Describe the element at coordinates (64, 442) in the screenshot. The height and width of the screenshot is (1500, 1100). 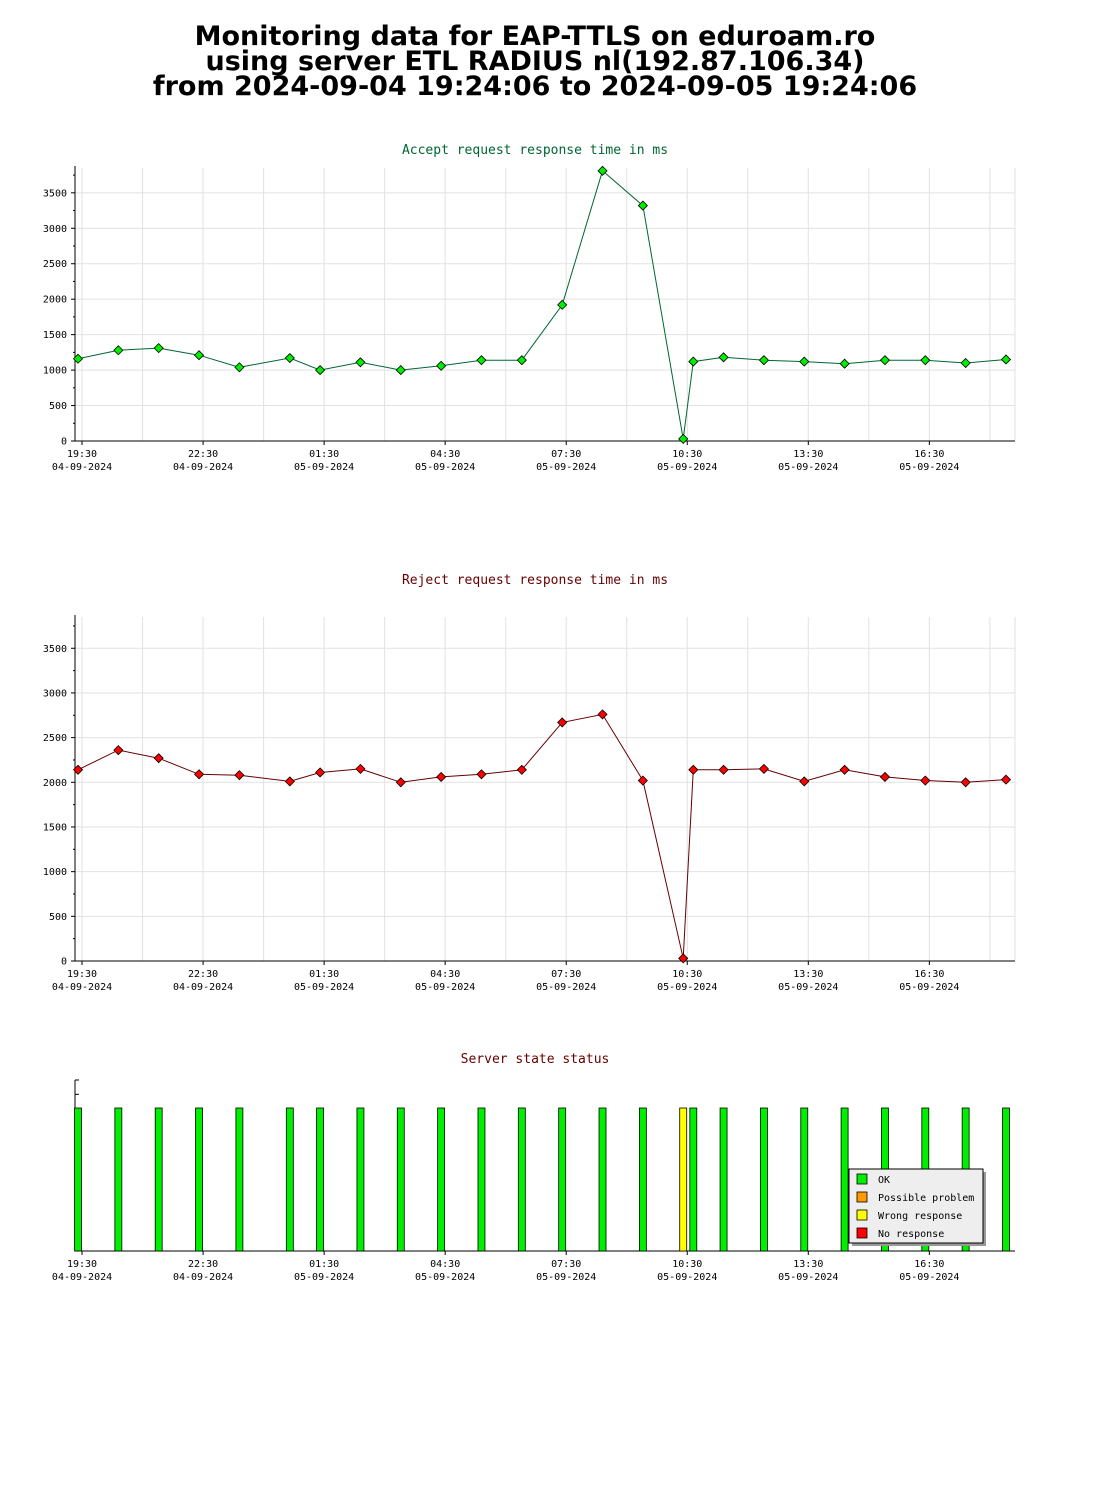
I see `accept-y-tick-label: 0` at that location.